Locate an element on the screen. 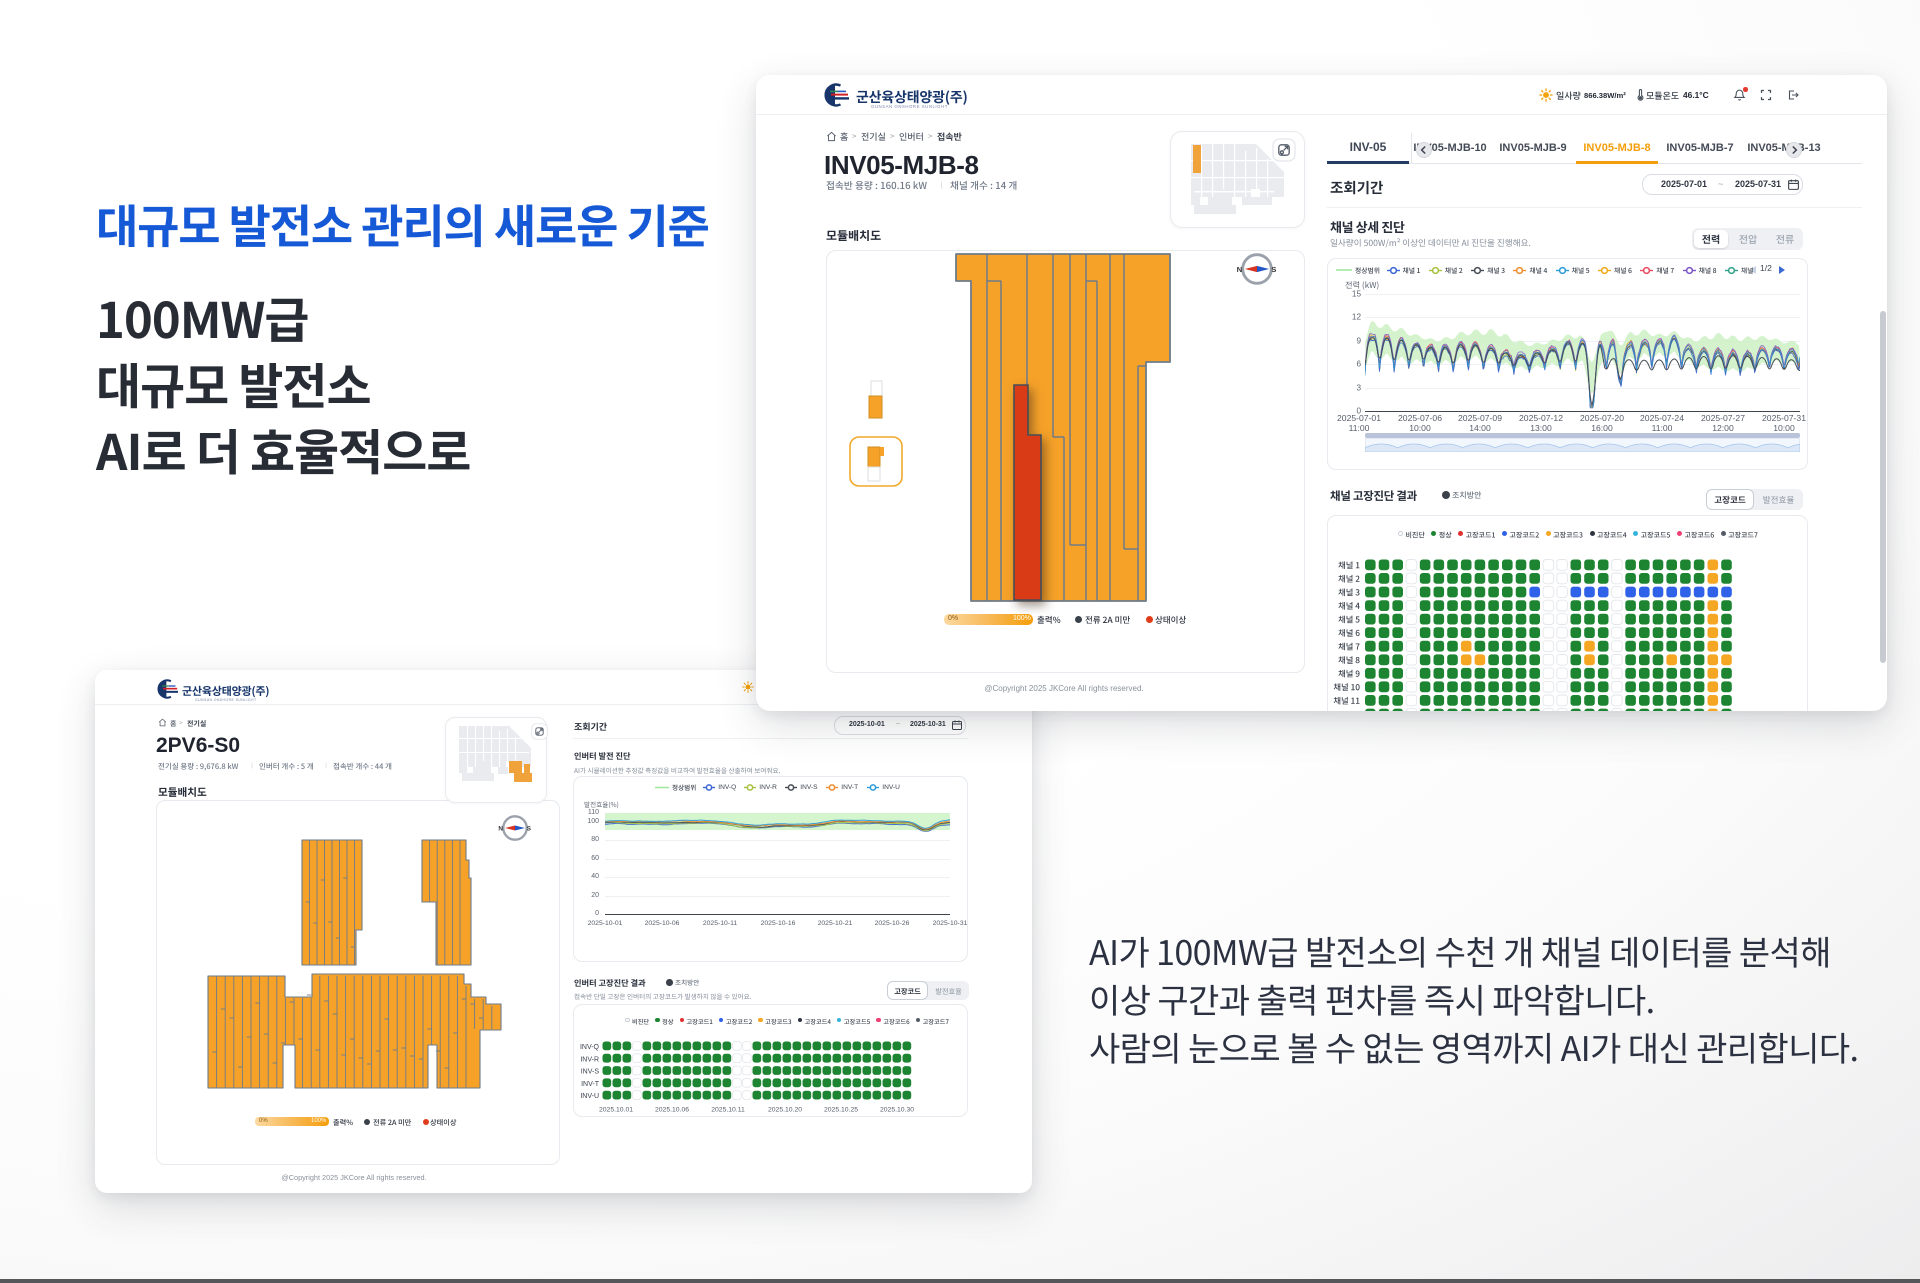 This screenshot has height=1283, width=1920. svg-text: INV-S is located at coordinates (590, 1072).